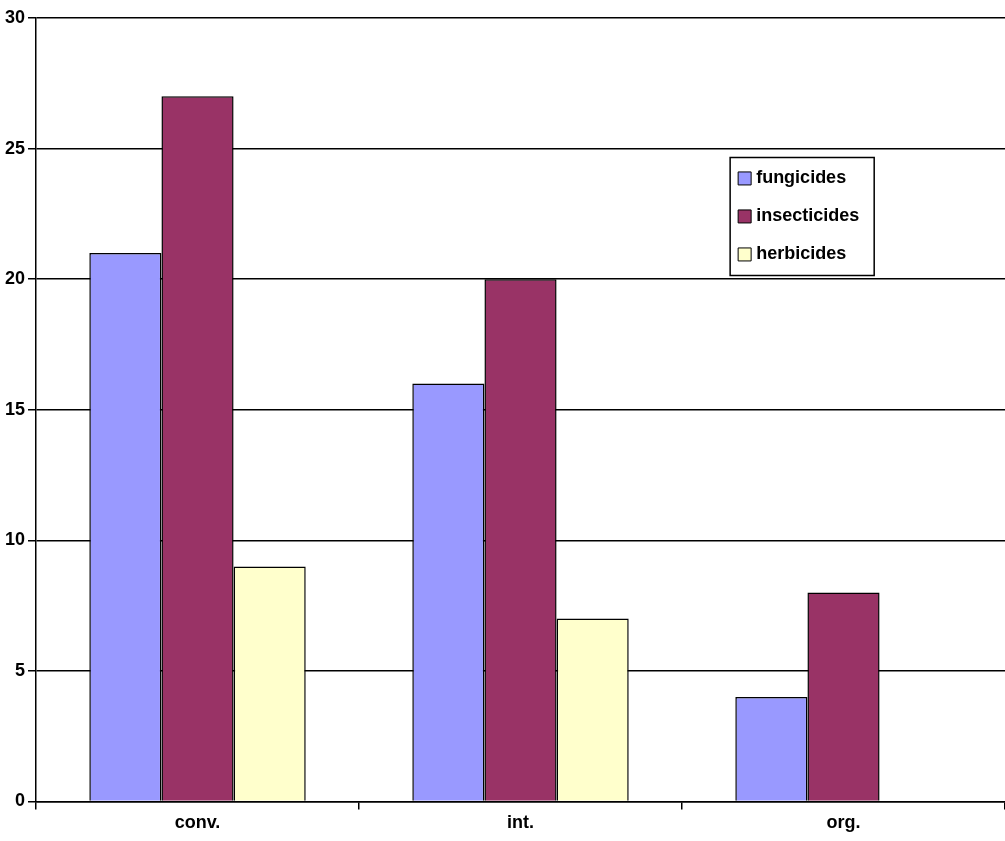 This screenshot has height=841, width=1005. Describe the element at coordinates (521, 822) in the screenshot. I see `x-tick-label: int.` at that location.